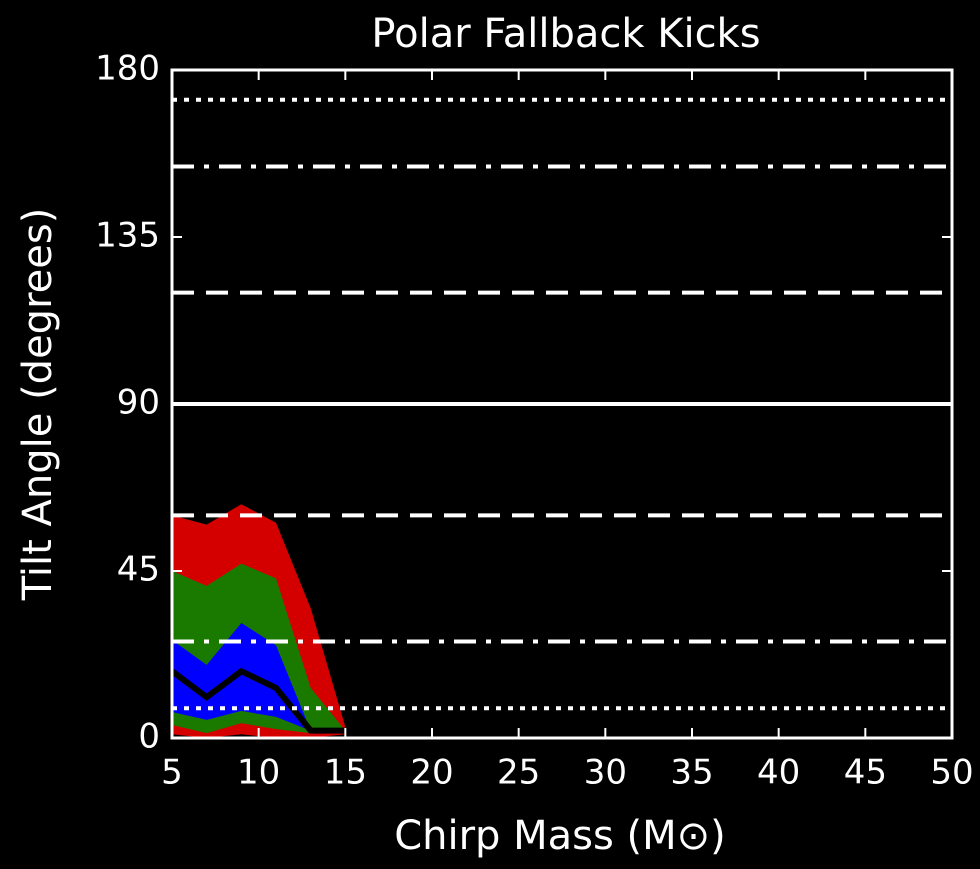 This screenshot has height=869, width=980. I want to click on band-area, so click(241, 676).